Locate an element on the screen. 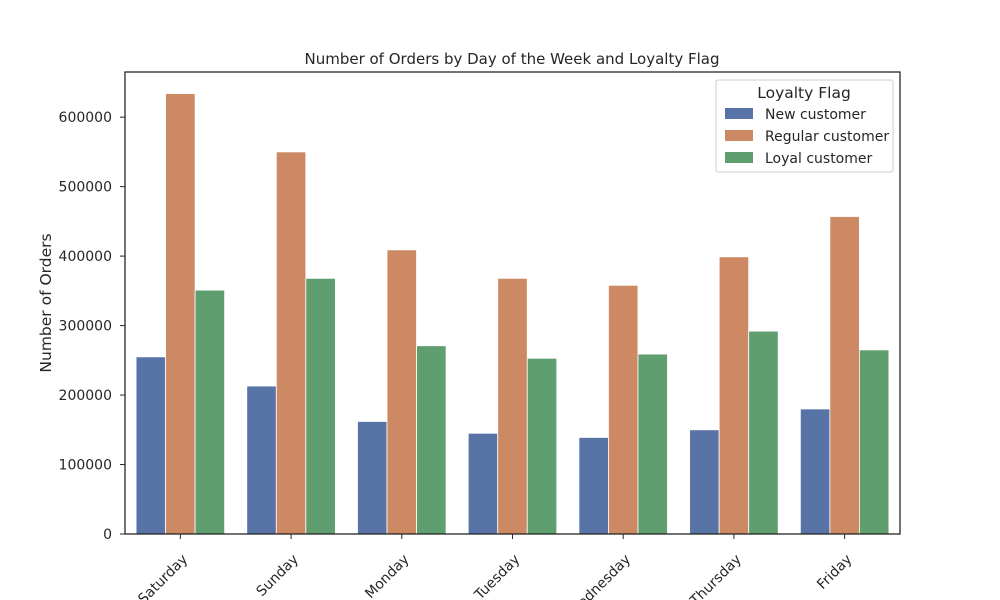  x-tick-label: Sunday is located at coordinates (278, 576).